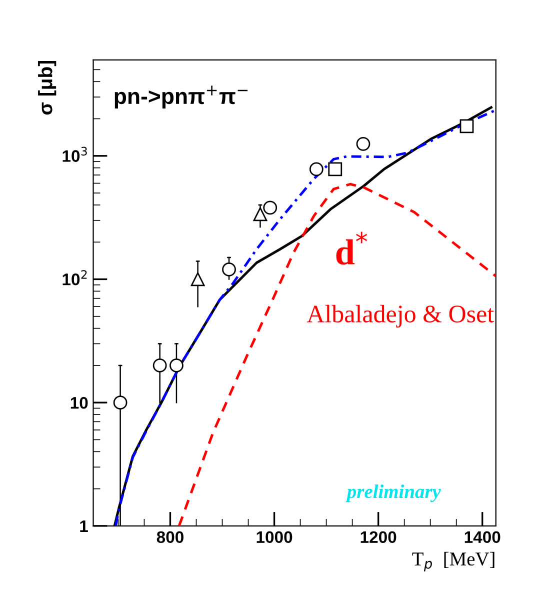  I want to click on x-tick-label: 1000, so click(274, 537).